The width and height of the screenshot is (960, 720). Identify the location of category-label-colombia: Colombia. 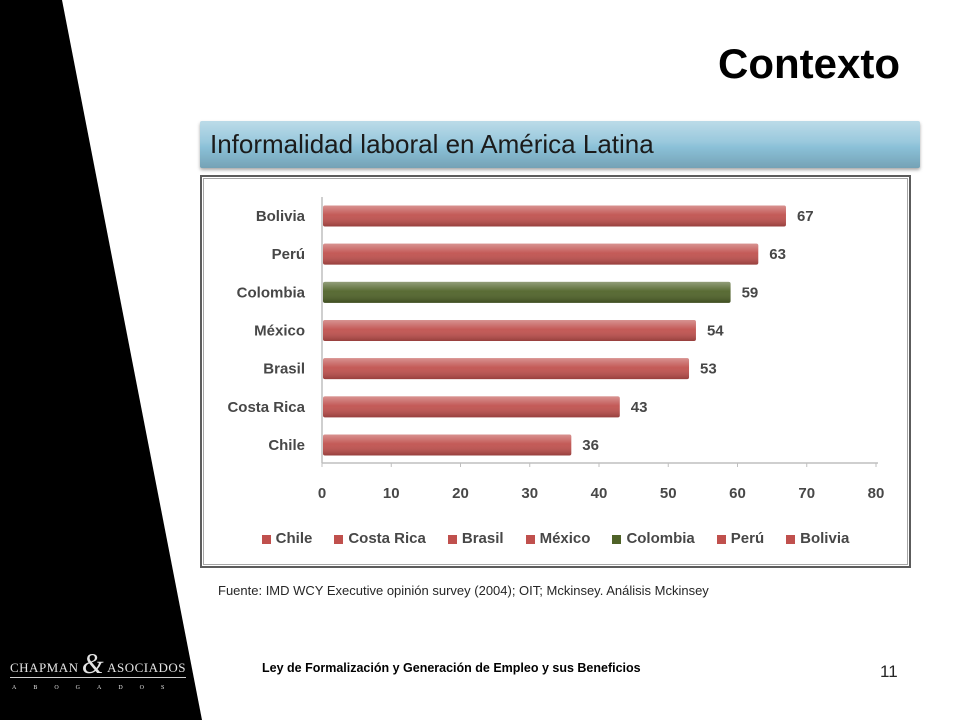
(271, 292).